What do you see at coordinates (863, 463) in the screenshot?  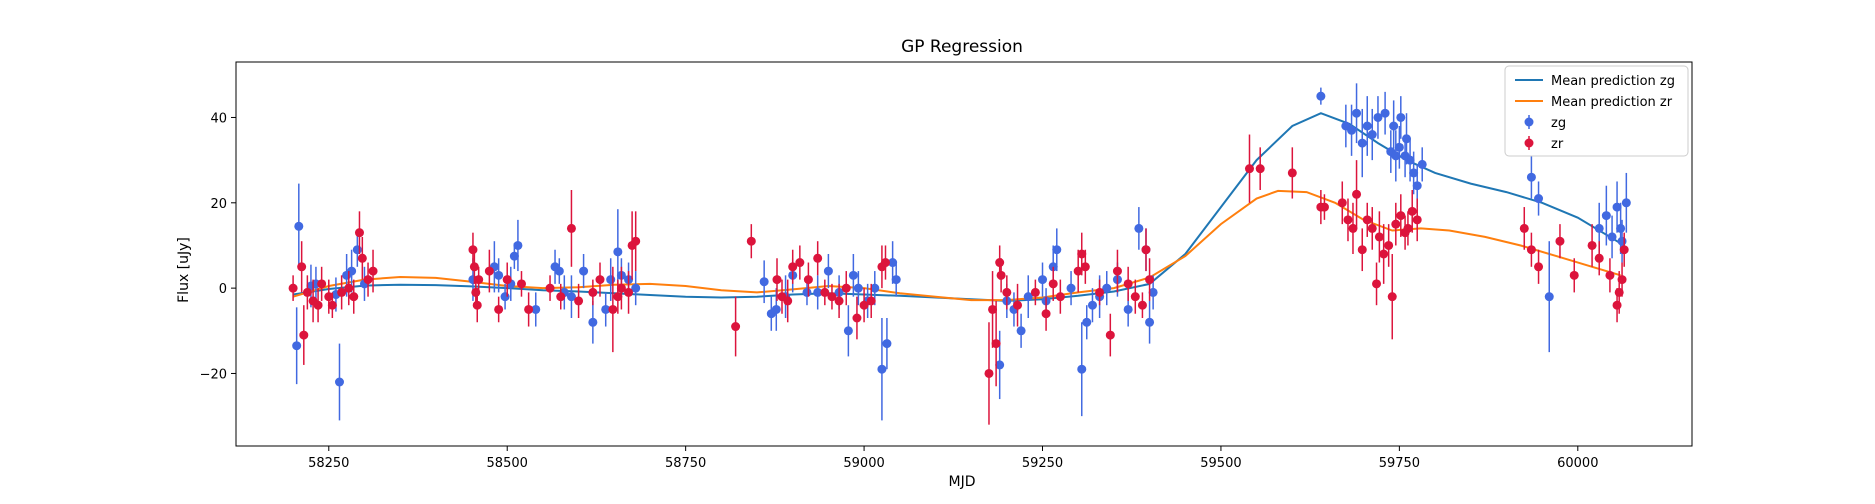 I see `x-tick-label: 59000` at bounding box center [863, 463].